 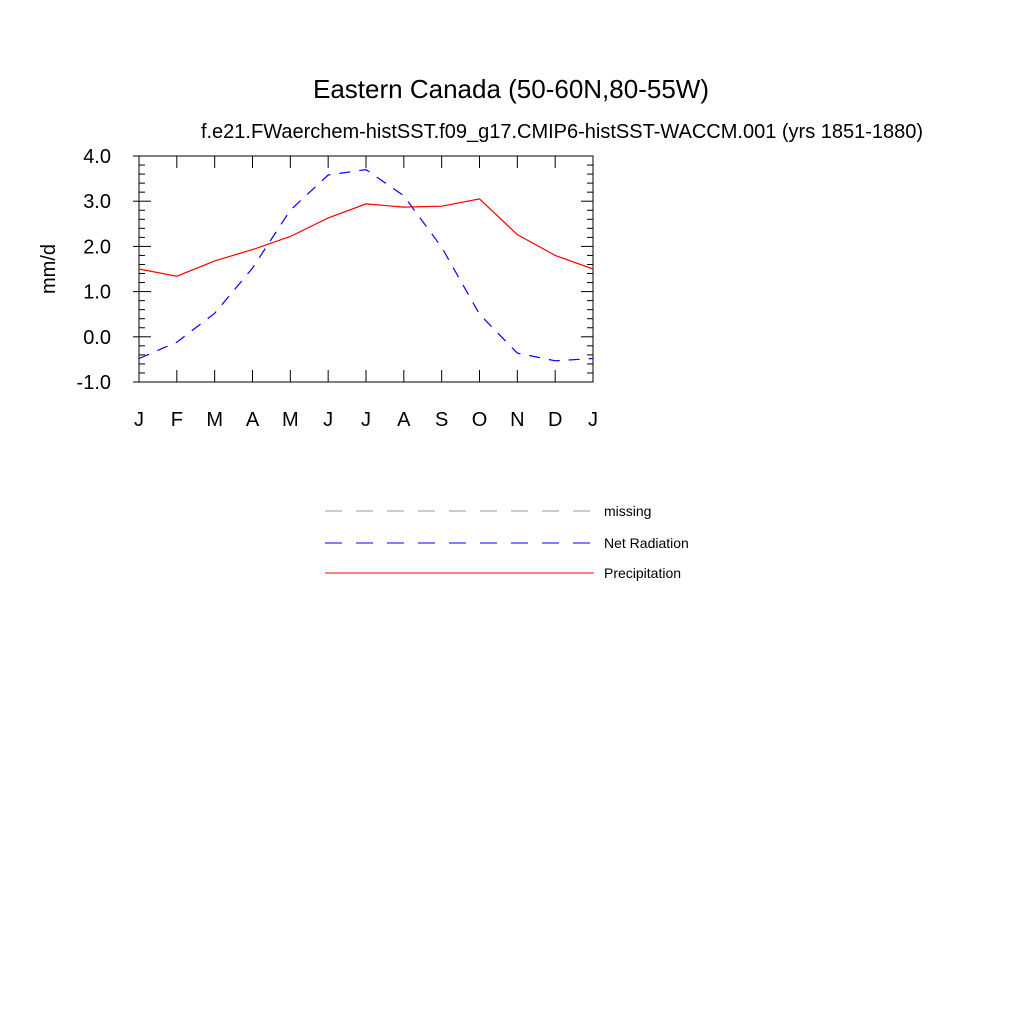 I want to click on x-tick-label: F, so click(x=177, y=420).